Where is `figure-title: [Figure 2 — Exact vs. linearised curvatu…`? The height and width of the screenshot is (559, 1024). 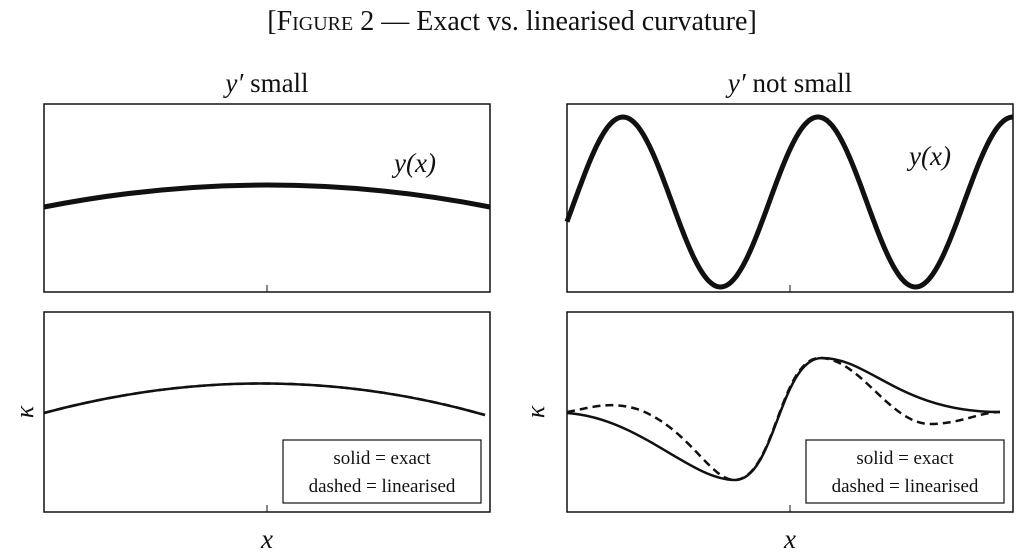
figure-title: [Figure 2 — Exact vs. linearised curvatu… is located at coordinates (512, 21).